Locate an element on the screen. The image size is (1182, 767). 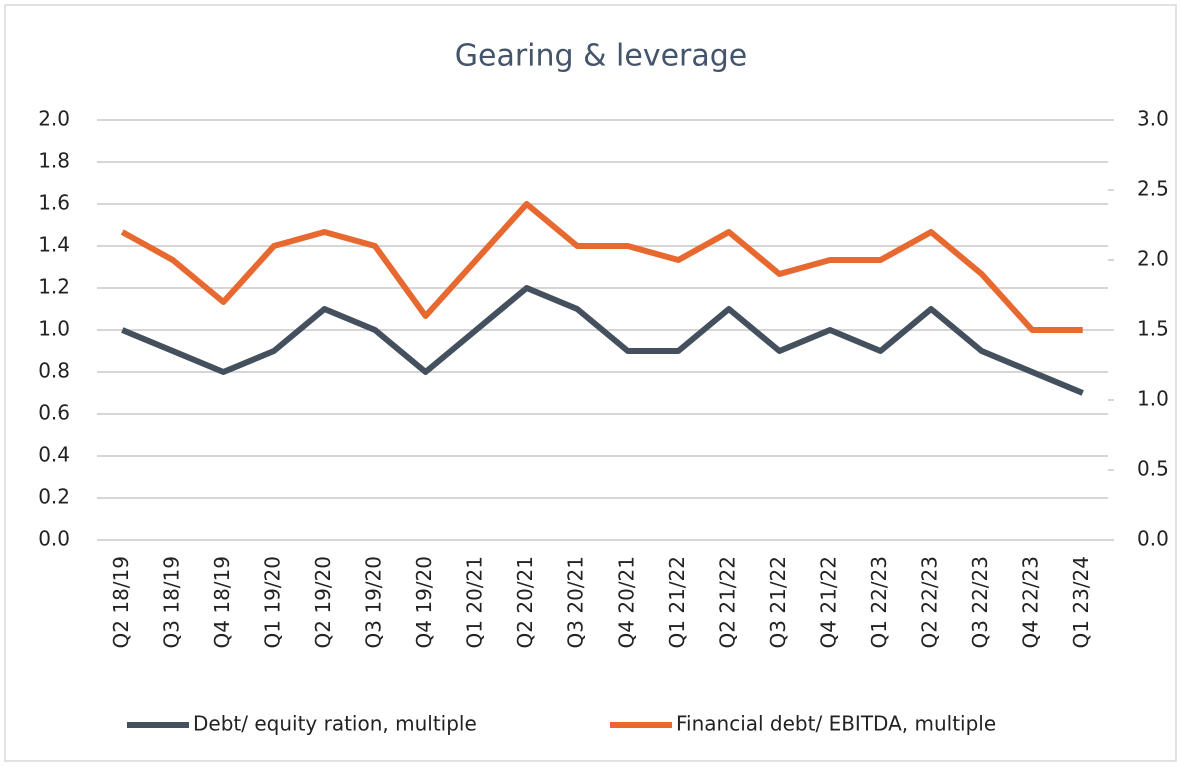
x-tick-label: Q2 19/20 is located at coordinates (323, 602).